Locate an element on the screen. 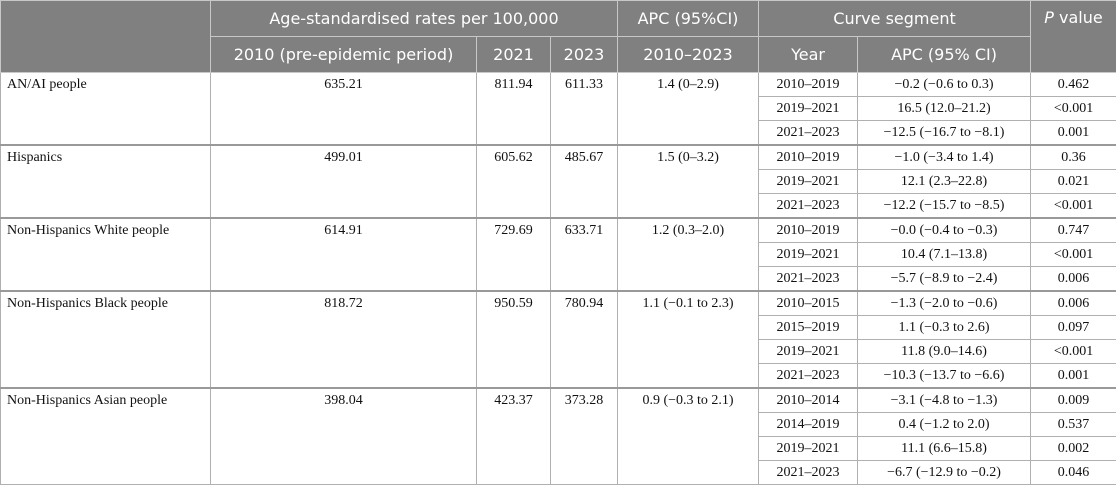  value-cell: 499.01 is located at coordinates (343, 181).